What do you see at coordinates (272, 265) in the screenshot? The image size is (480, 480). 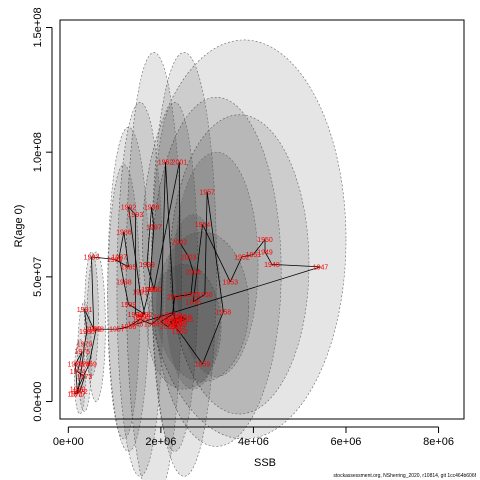 I see `year-label: 1948` at bounding box center [272, 265].